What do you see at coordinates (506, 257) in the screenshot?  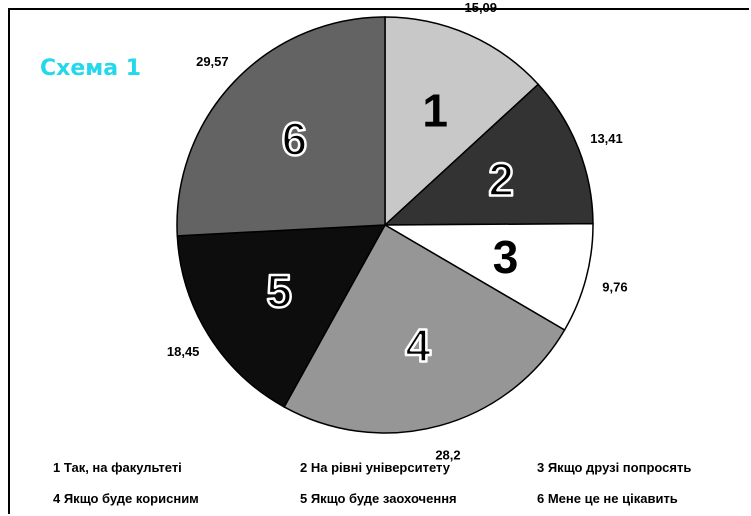 I see `slice-number-3: 3` at bounding box center [506, 257].